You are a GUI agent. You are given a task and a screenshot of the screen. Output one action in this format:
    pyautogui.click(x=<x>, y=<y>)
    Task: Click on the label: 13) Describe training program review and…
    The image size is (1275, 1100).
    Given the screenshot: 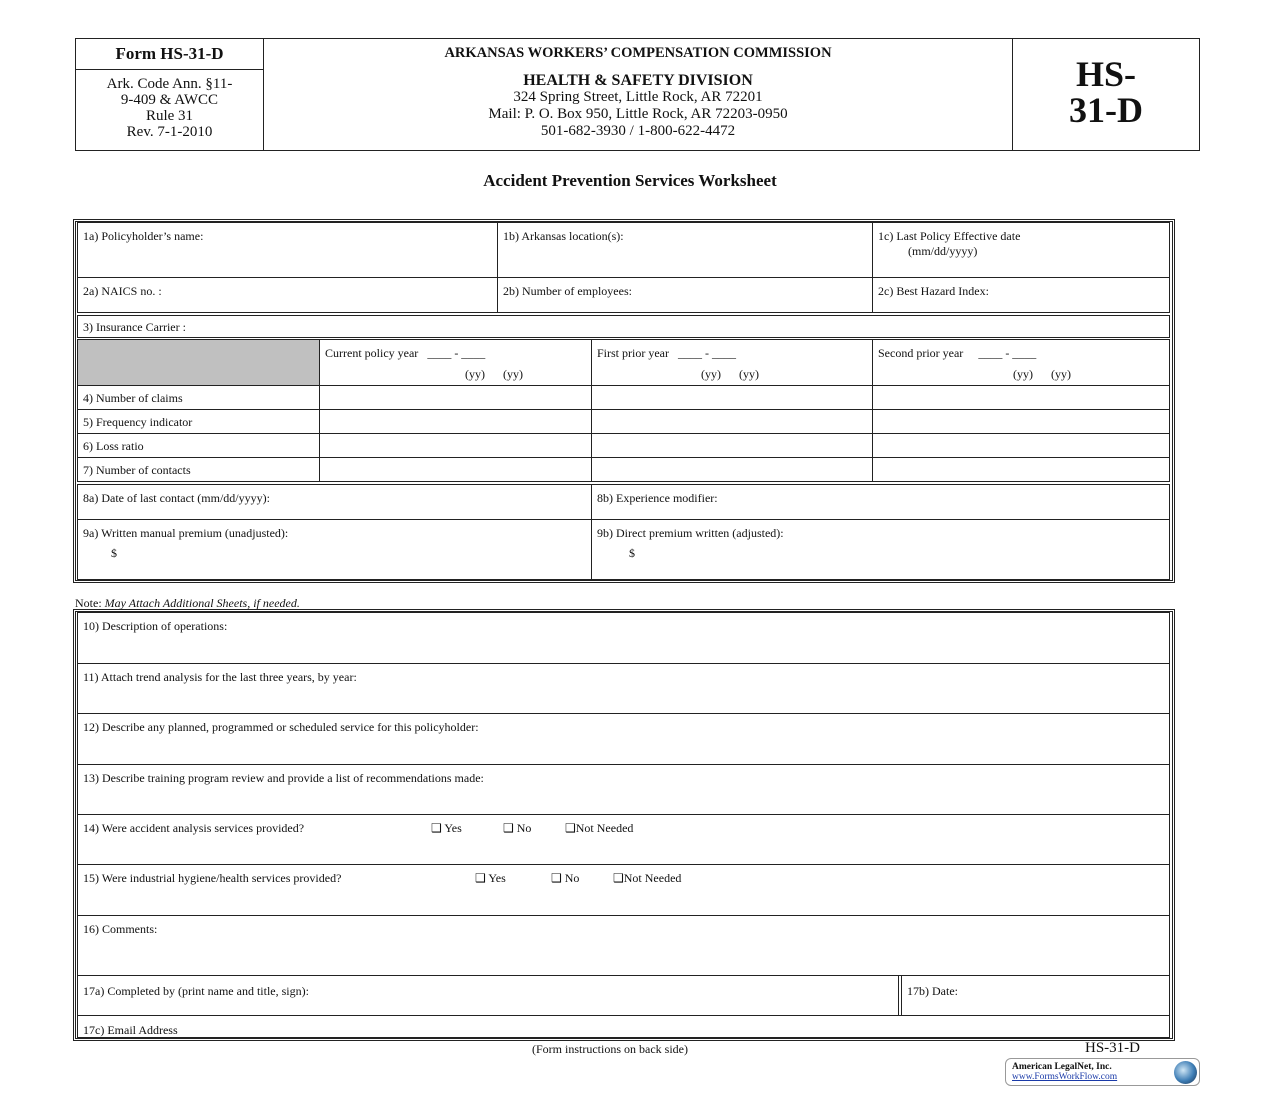 What is the action you would take?
    pyautogui.click(x=283, y=778)
    